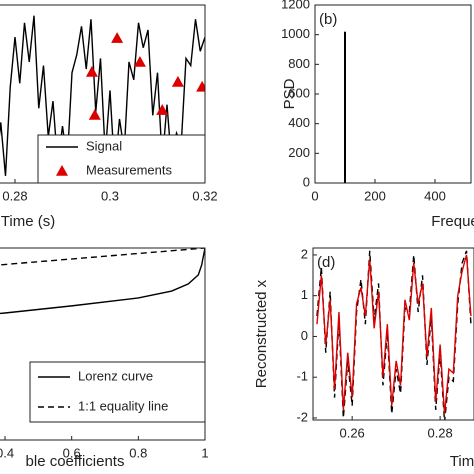  What do you see at coordinates (328, 19) in the screenshot?
I see `panel-label: (b)` at bounding box center [328, 19].